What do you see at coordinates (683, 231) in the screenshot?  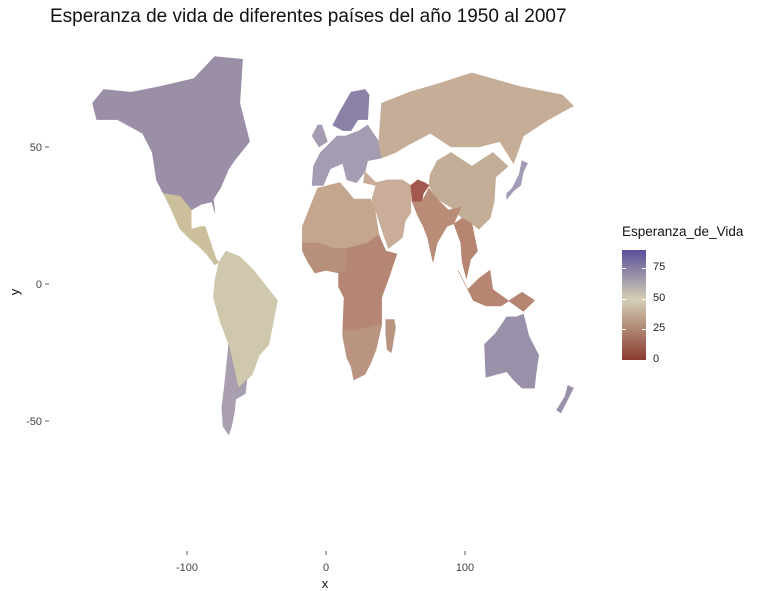 I see `legend-title: Esperanza_de_Vida` at bounding box center [683, 231].